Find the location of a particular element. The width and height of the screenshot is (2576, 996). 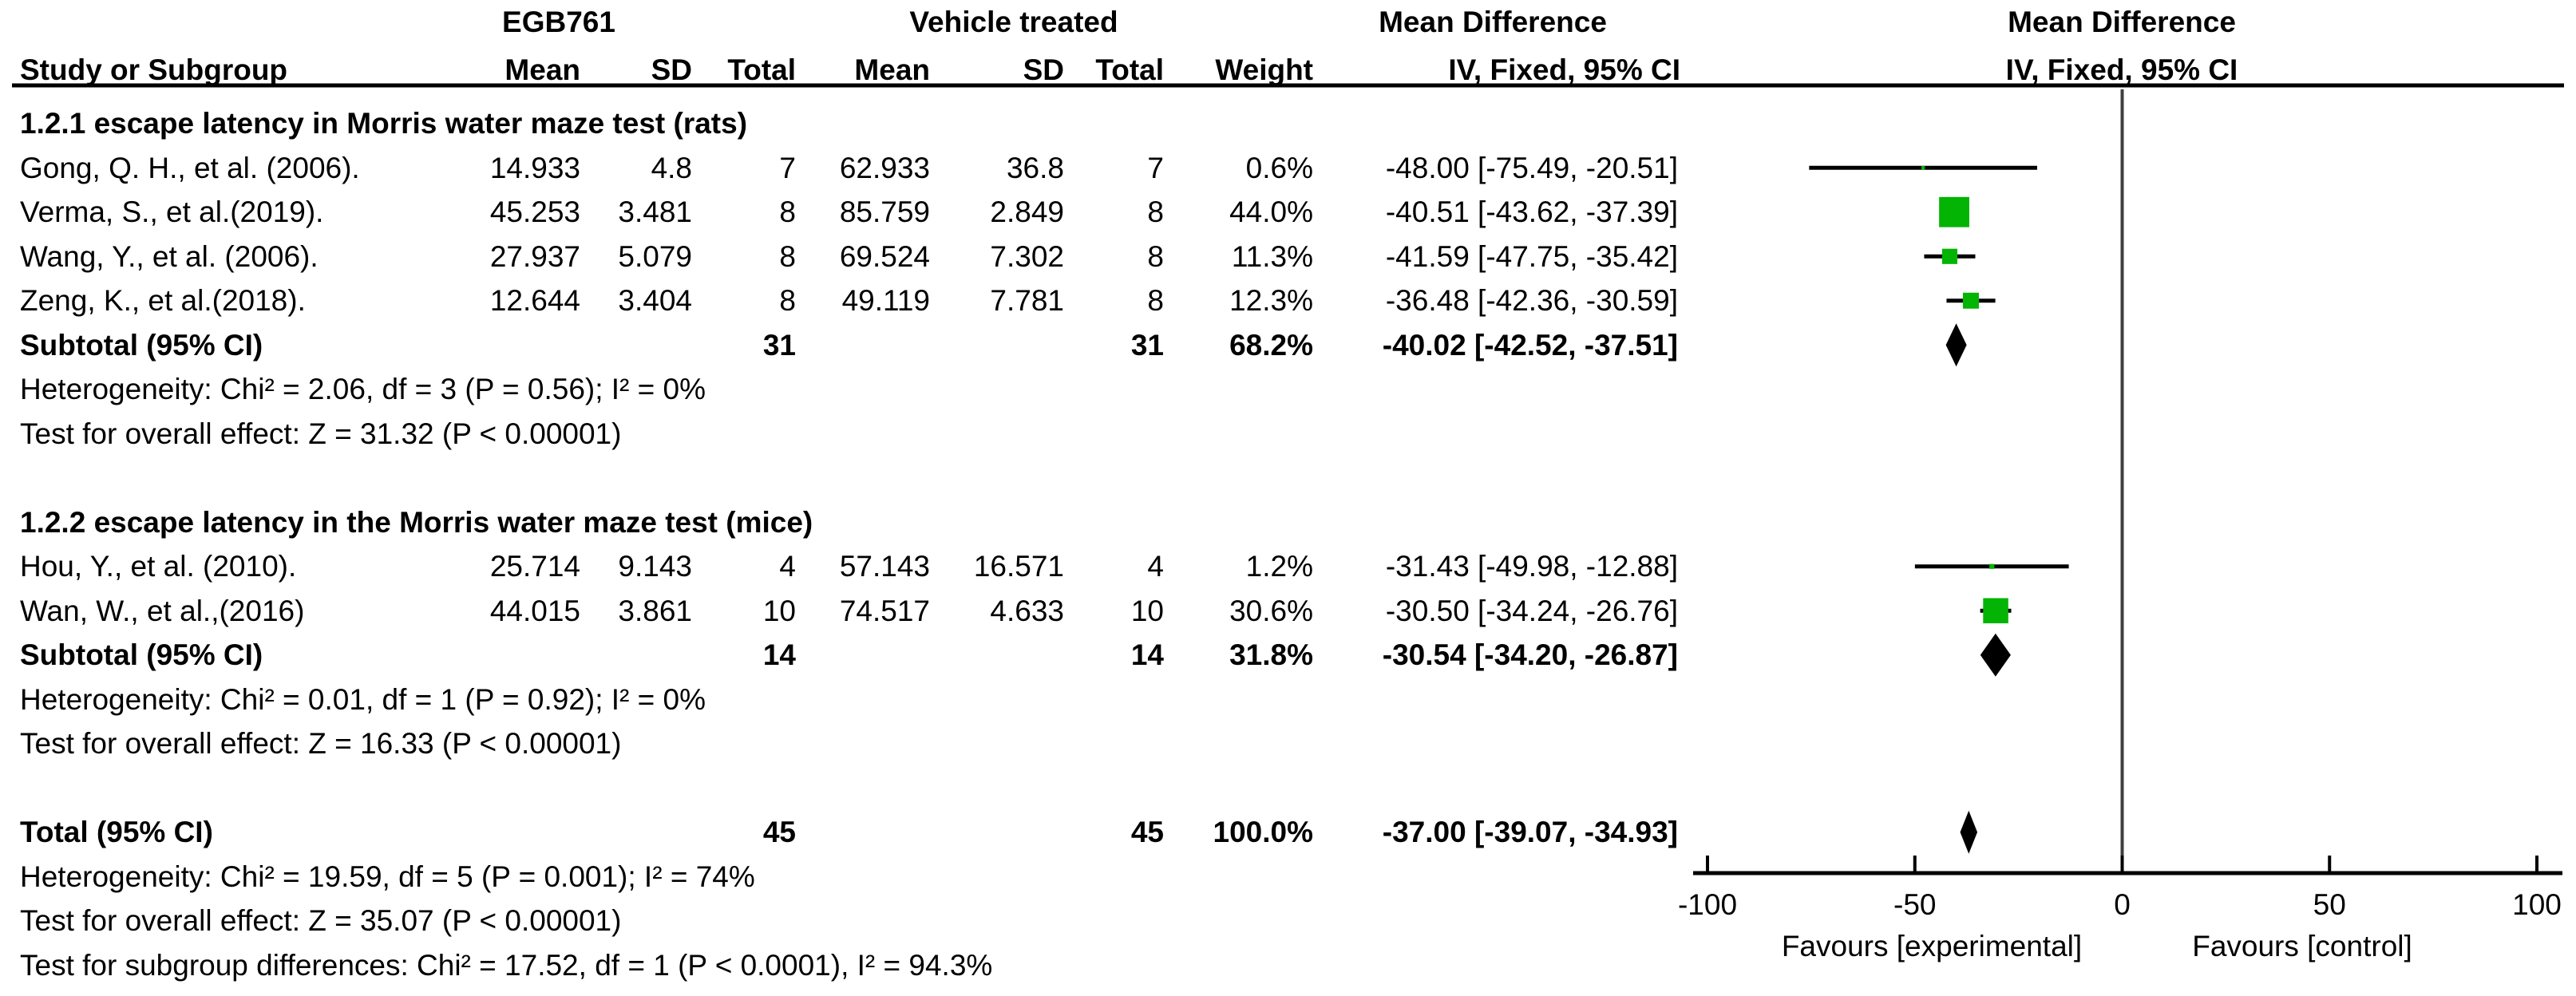

ci-text-cell: -40.51 [-43.62, -37.39] is located at coordinates (1531, 212).